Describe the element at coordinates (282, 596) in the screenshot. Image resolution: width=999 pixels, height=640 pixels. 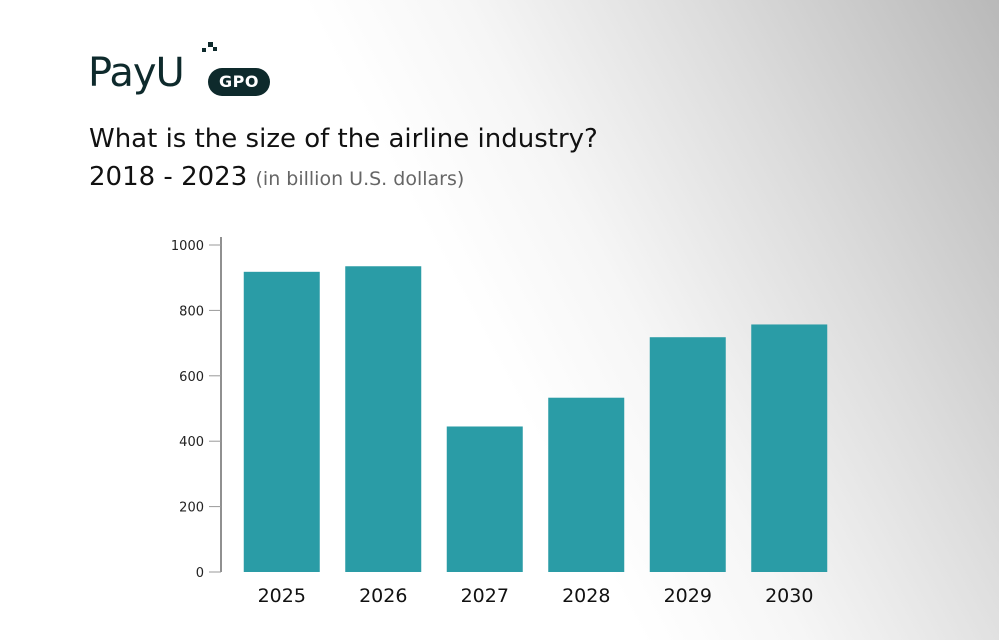
I see `x-tick-label: 2025` at that location.